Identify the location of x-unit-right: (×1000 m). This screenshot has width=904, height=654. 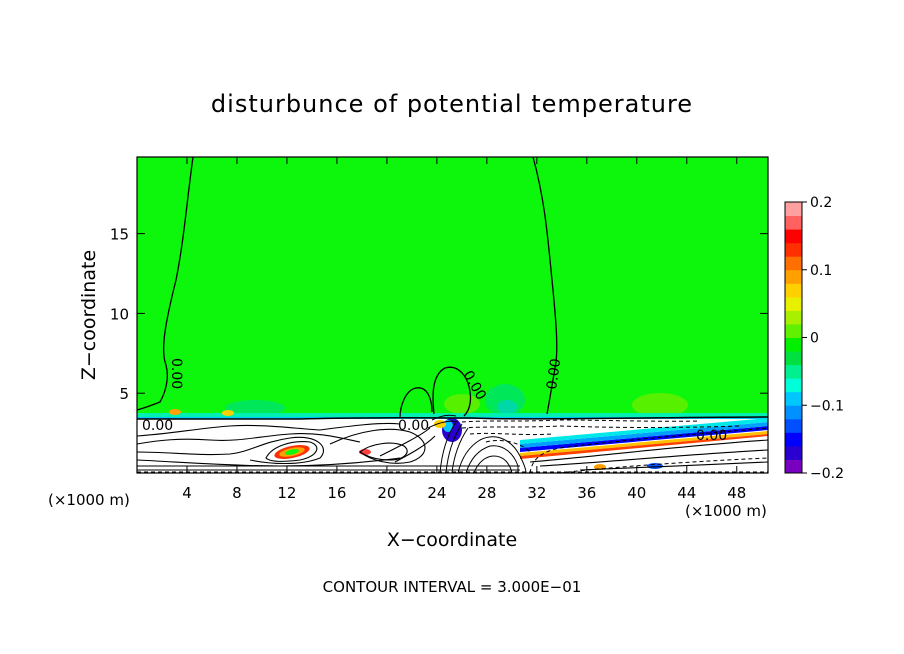
(726, 511).